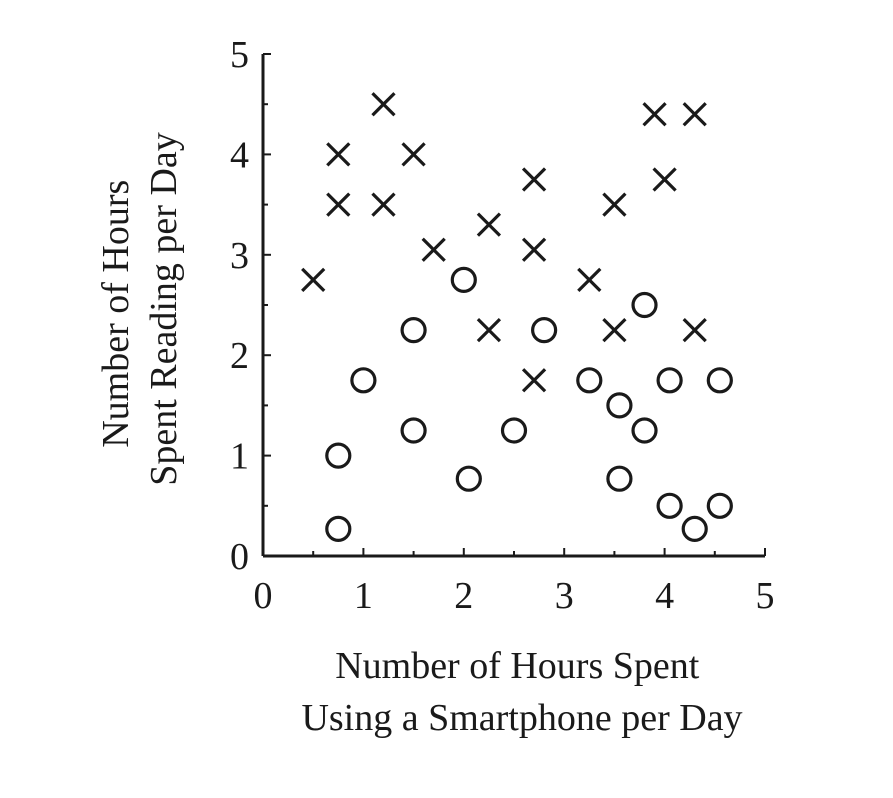 The width and height of the screenshot is (893, 798). Describe the element at coordinates (664, 596) in the screenshot. I see `x-tick-label: 4` at that location.